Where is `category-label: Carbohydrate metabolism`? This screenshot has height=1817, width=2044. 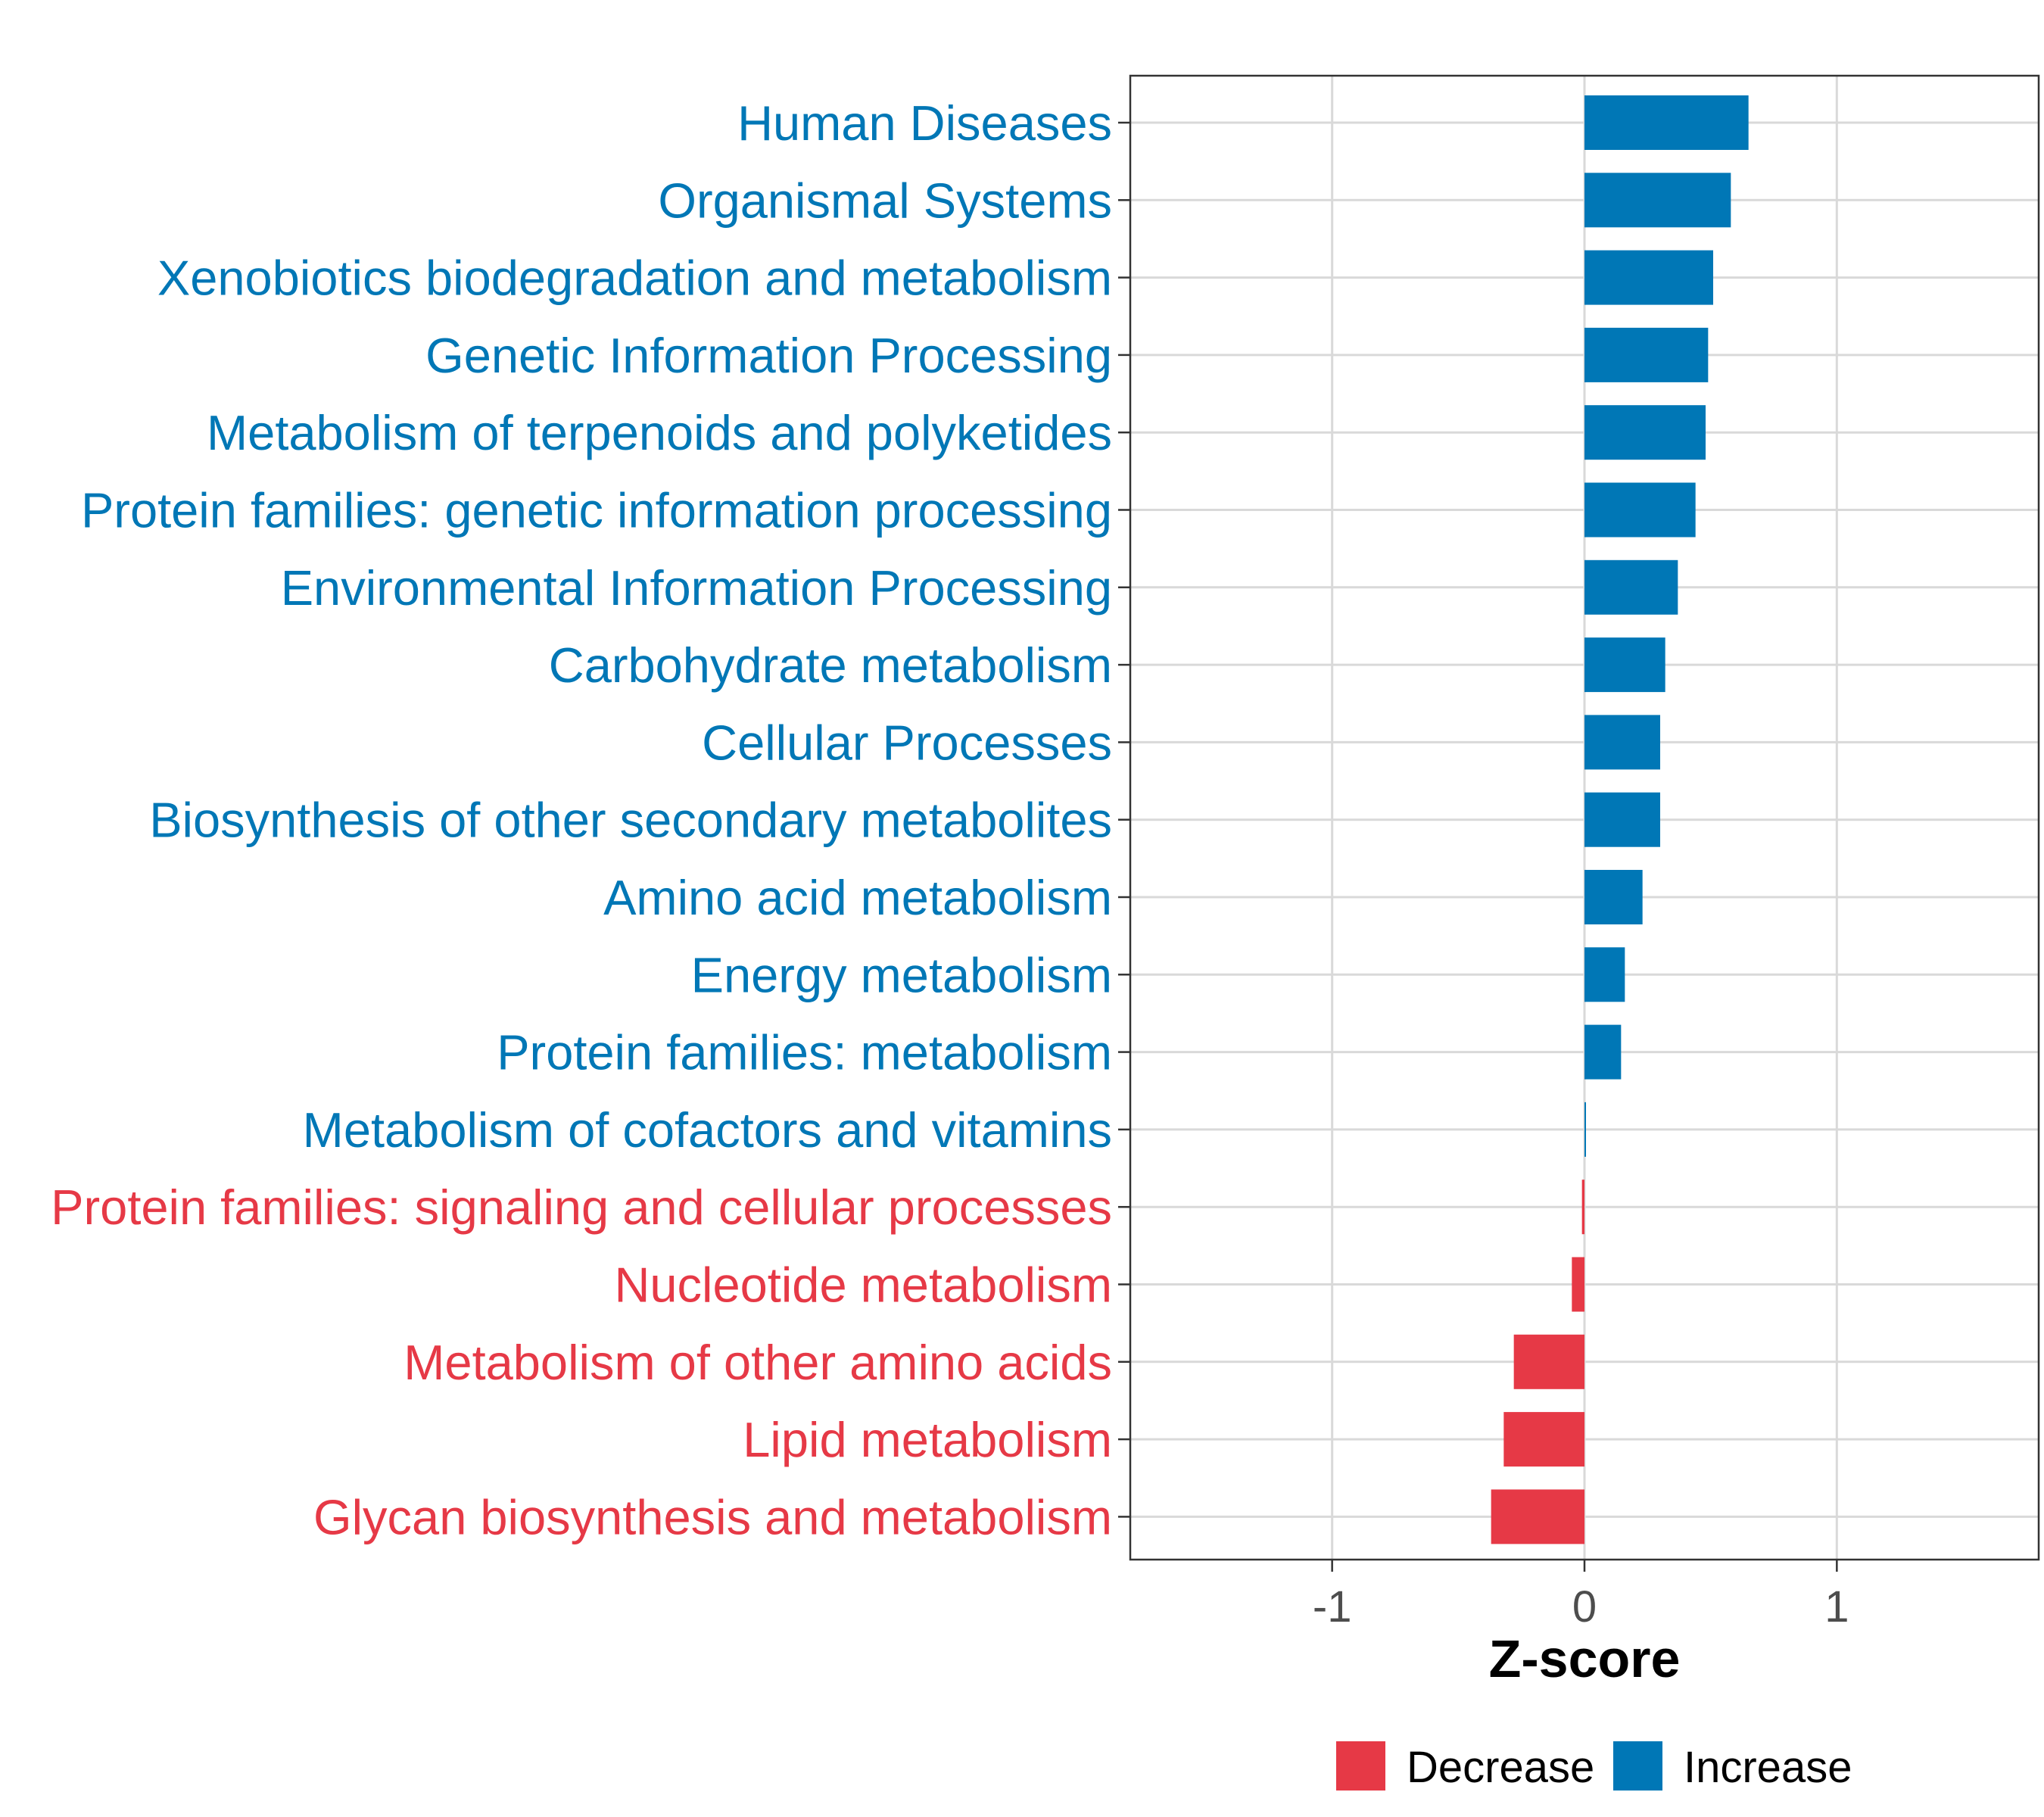
category-label: Carbohydrate metabolism is located at coordinates (831, 665).